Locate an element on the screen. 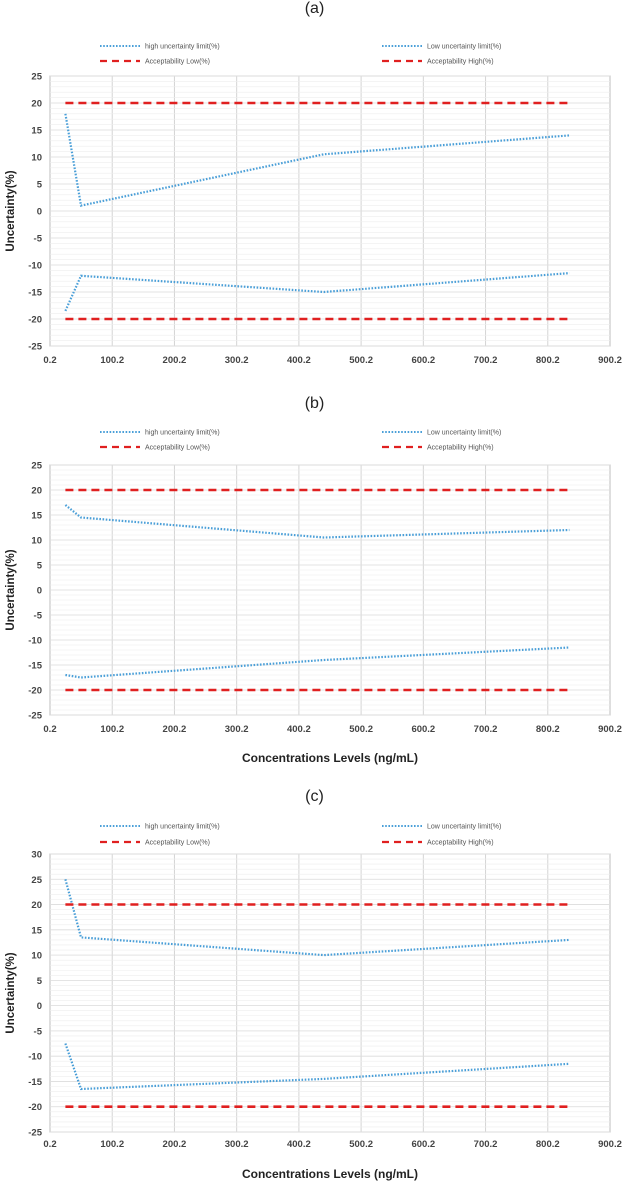 The width and height of the screenshot is (629, 1182). panel-label-b: (b) is located at coordinates (314, 403).